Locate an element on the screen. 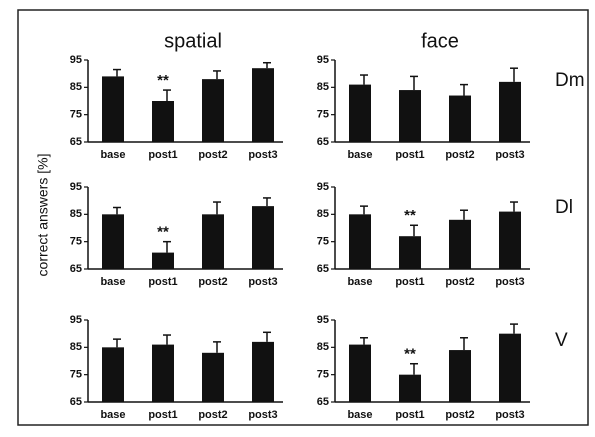 This screenshot has height=437, width=595. panel-title: face is located at coordinates (440, 41).